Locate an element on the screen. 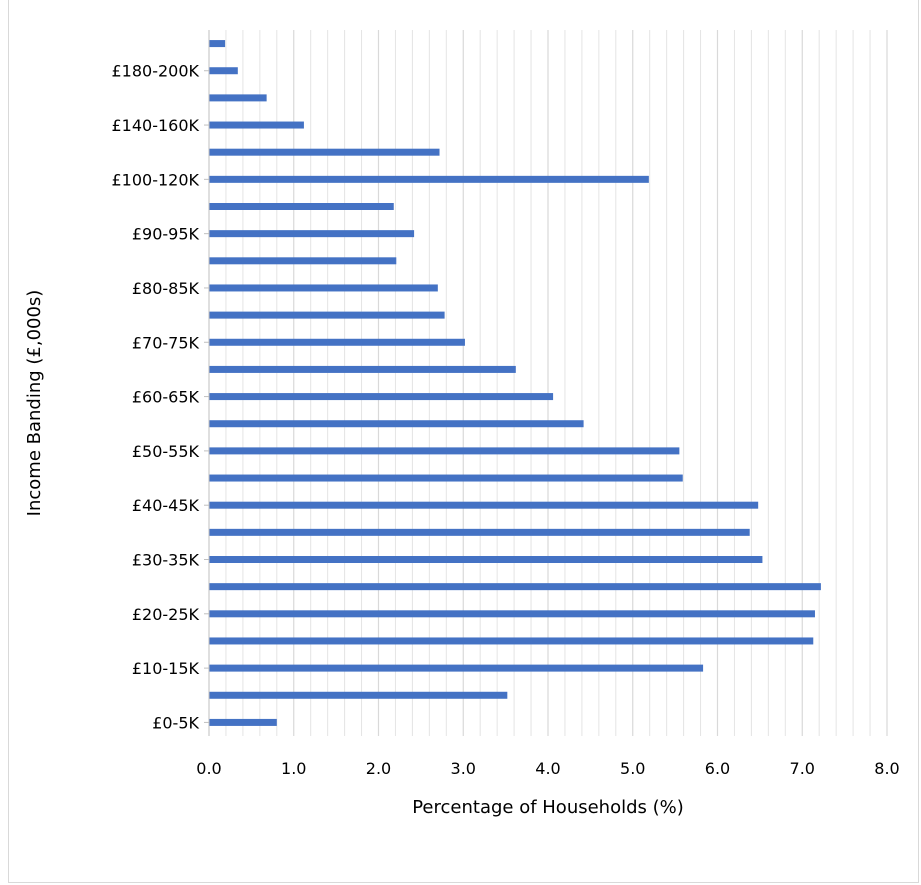 Image resolution: width=921 pixels, height=885 pixels. x-axis-title: Percentage of Households (%) is located at coordinates (548, 807).